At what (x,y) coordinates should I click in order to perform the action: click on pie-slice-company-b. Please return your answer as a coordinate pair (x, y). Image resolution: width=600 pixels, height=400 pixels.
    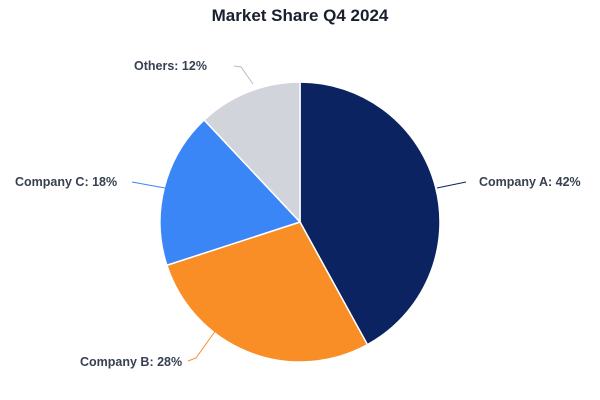
    Looking at the image, I should click on (267, 292).